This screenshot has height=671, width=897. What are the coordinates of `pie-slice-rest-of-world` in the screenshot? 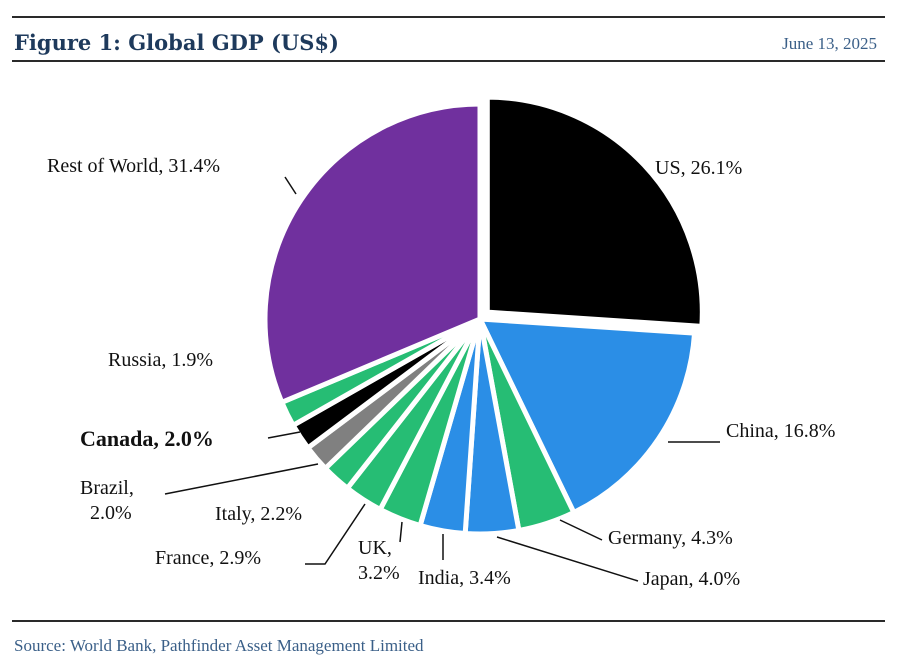 It's located at (372, 253).